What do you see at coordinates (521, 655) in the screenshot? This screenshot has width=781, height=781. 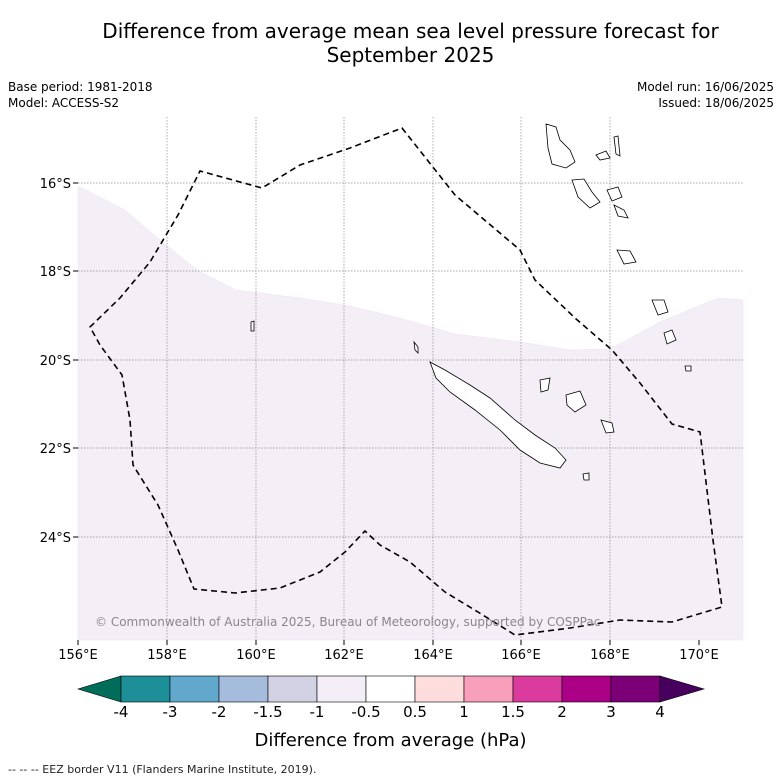 I see `lon-tick-label: 166°E` at bounding box center [521, 655].